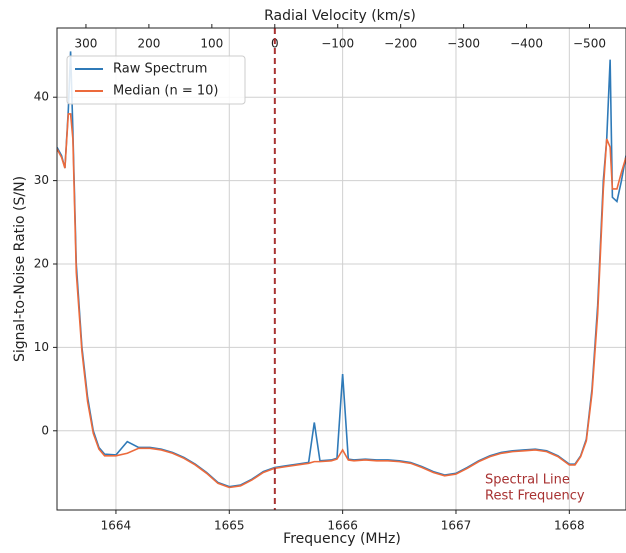  Describe the element at coordinates (160, 69) in the screenshot. I see `legend-label: Raw Spectrum` at that location.